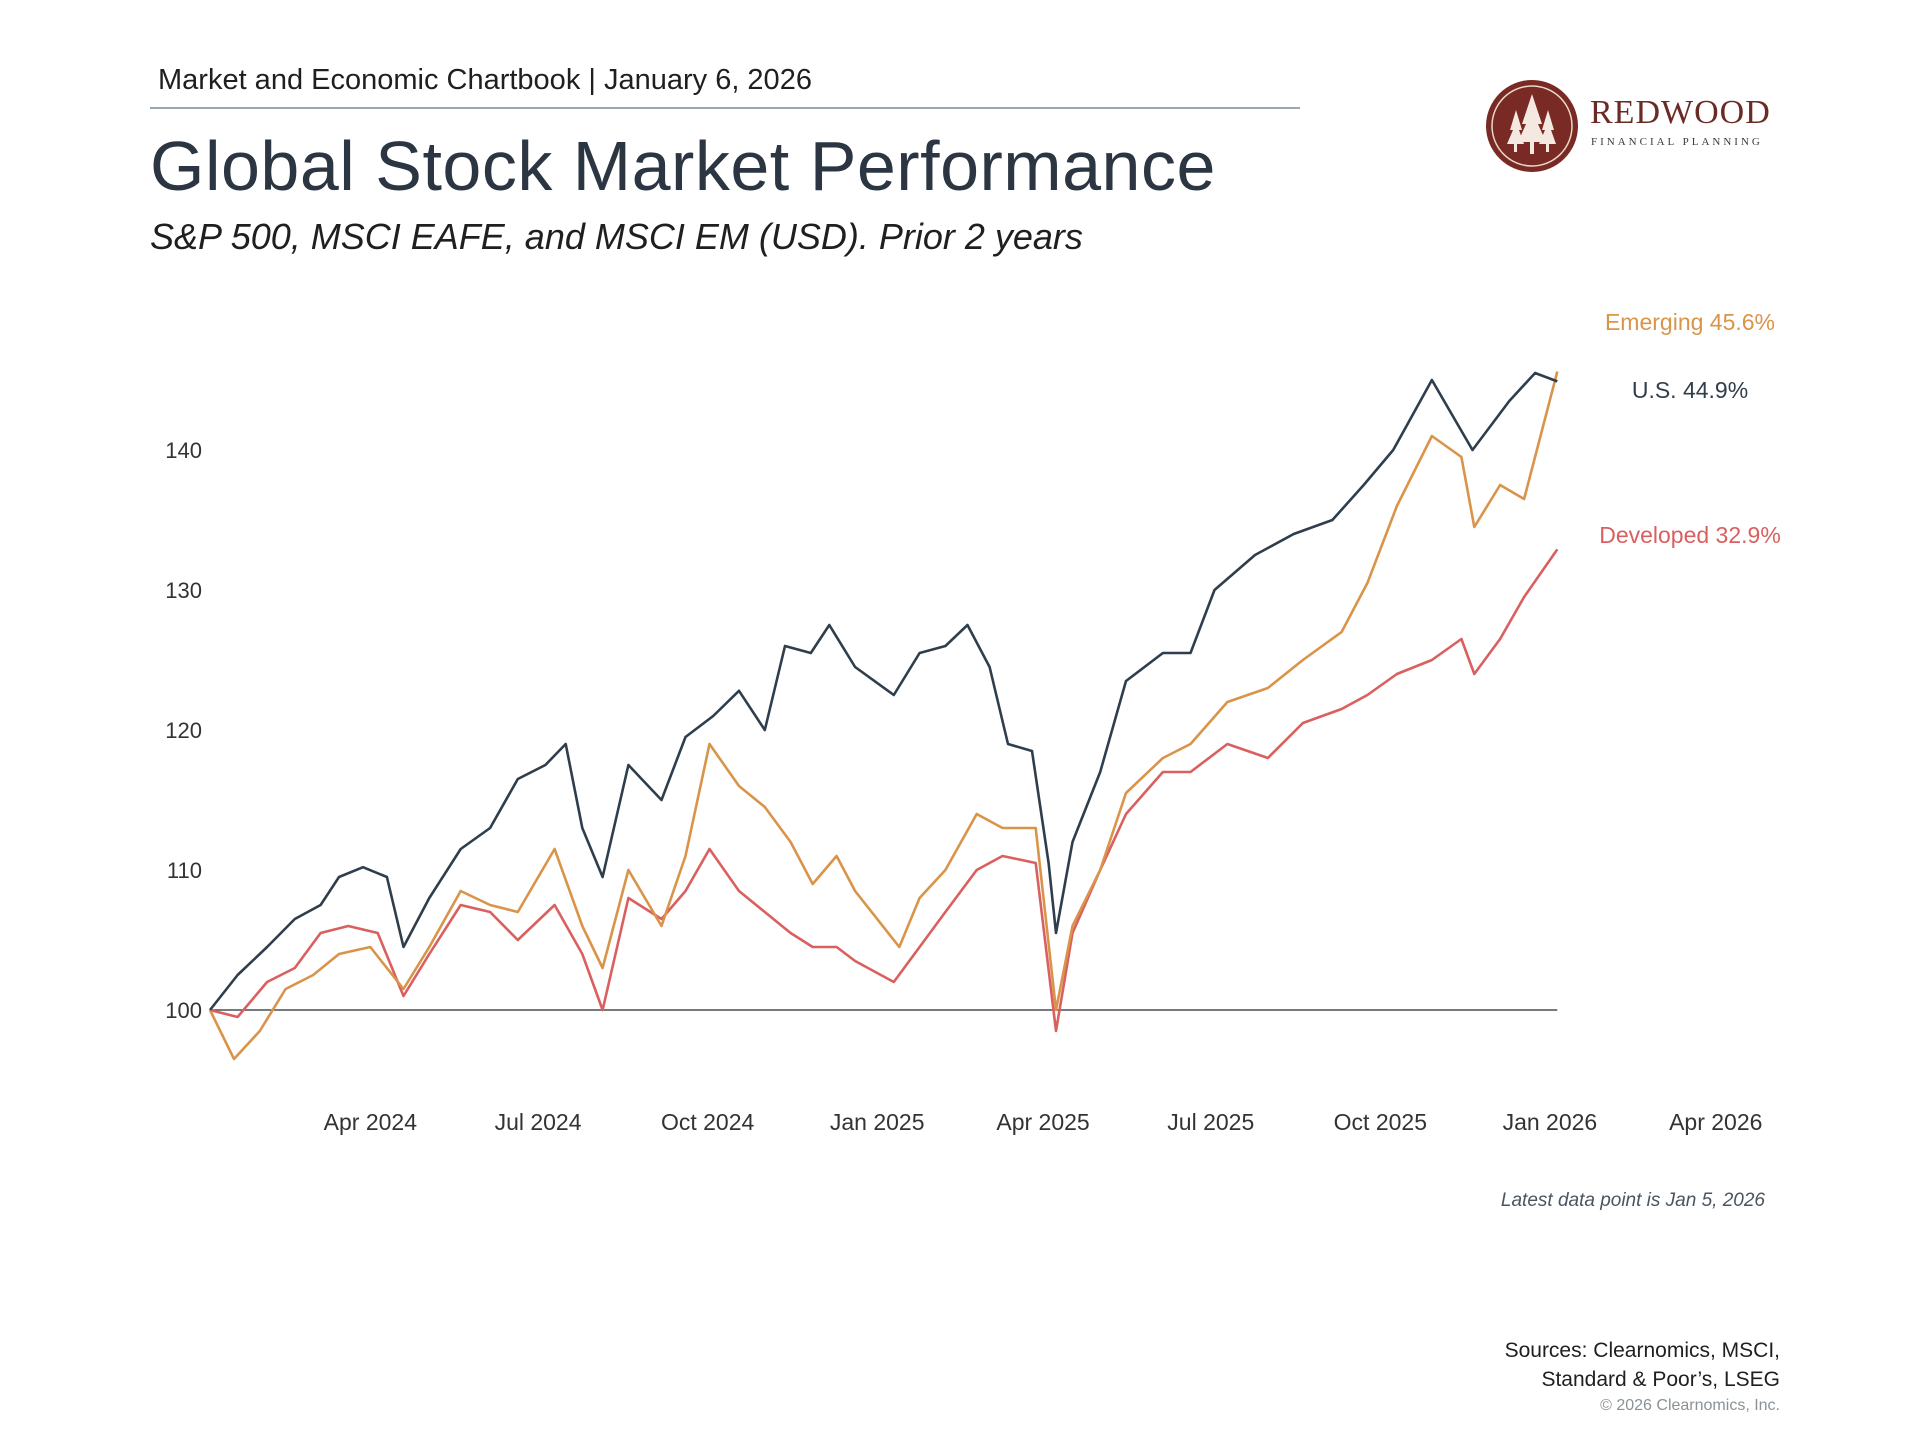  Describe the element at coordinates (371, 1122) in the screenshot. I see `x-tick-label: Apr 2024` at that location.